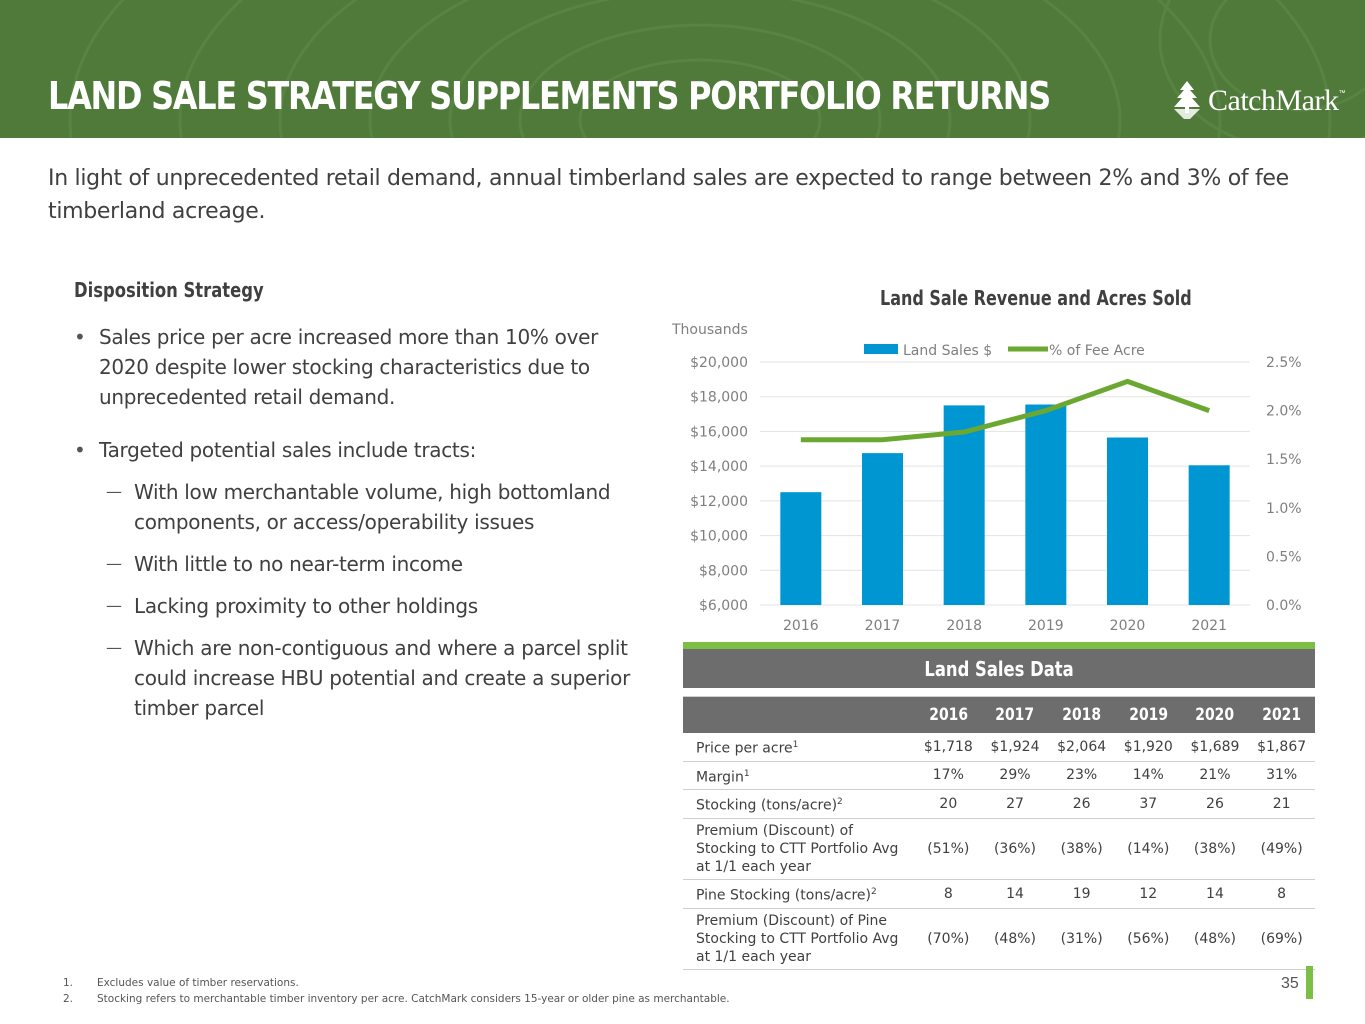 The image size is (1365, 1024). Describe the element at coordinates (1290, 983) in the screenshot. I see `page-number: 35` at that location.